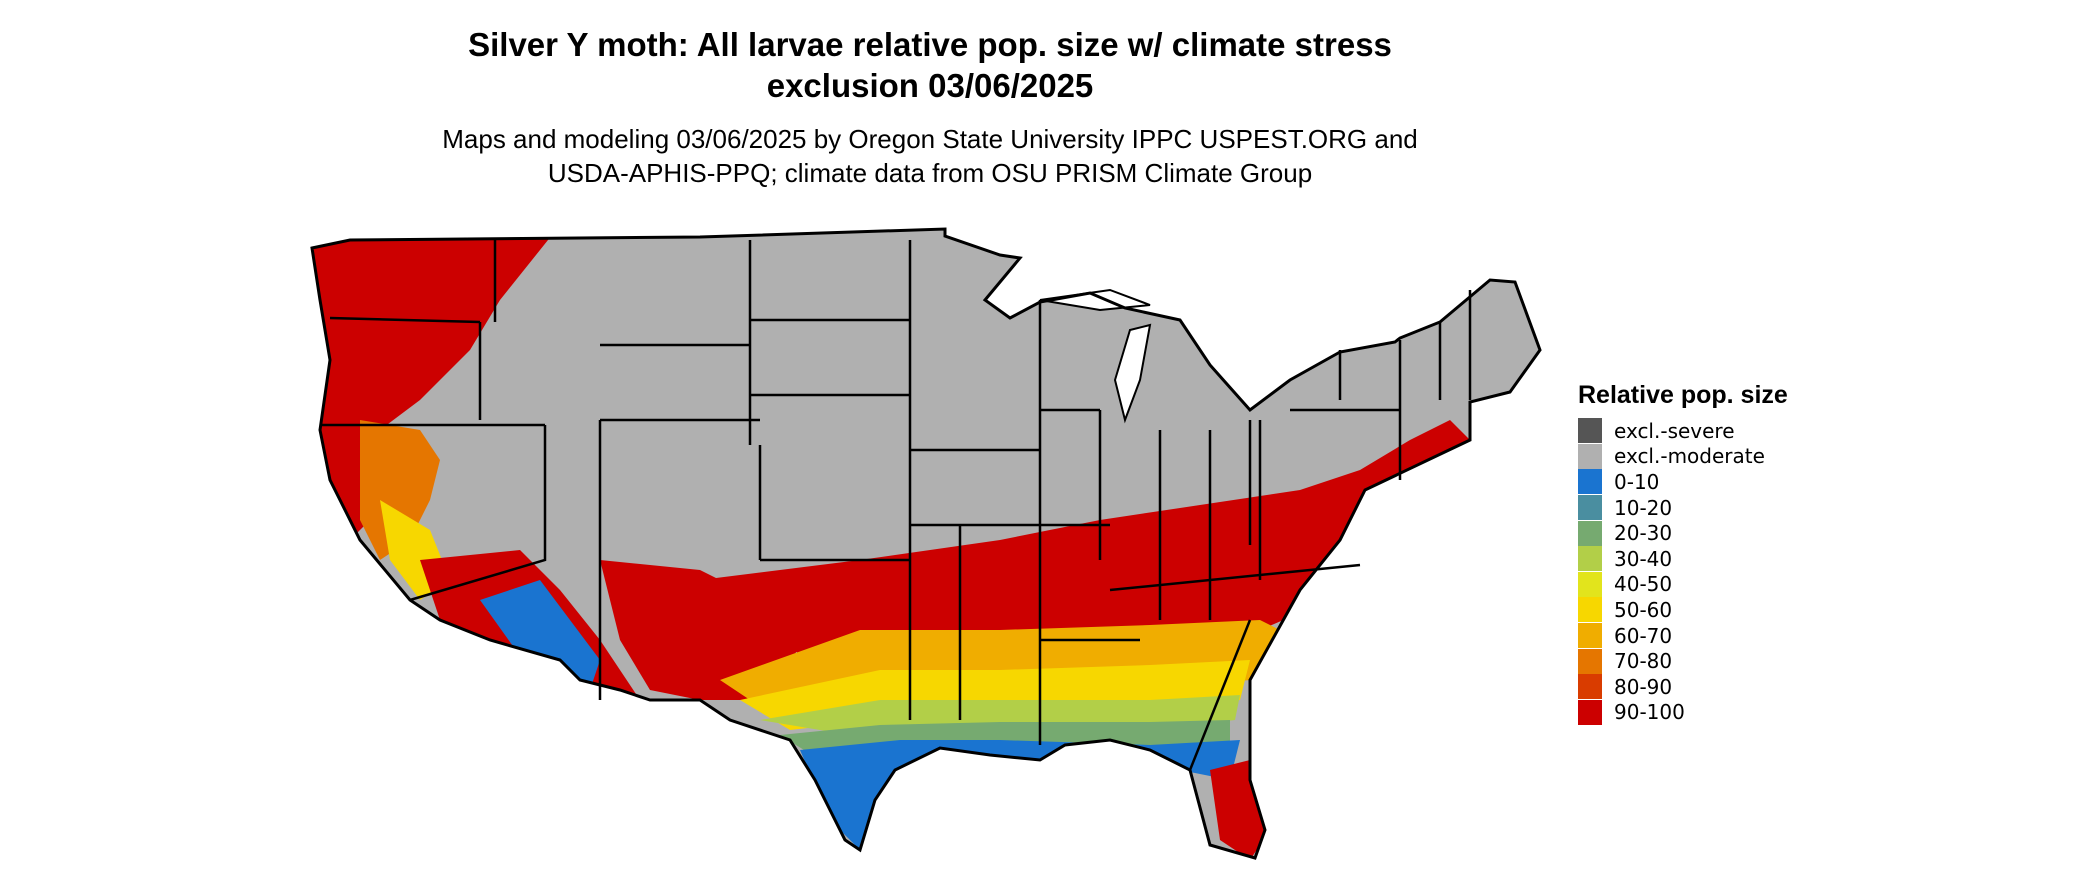 This screenshot has width=2100, height=892. I want to click on legend-label: excl.-severe, so click(1674, 430).